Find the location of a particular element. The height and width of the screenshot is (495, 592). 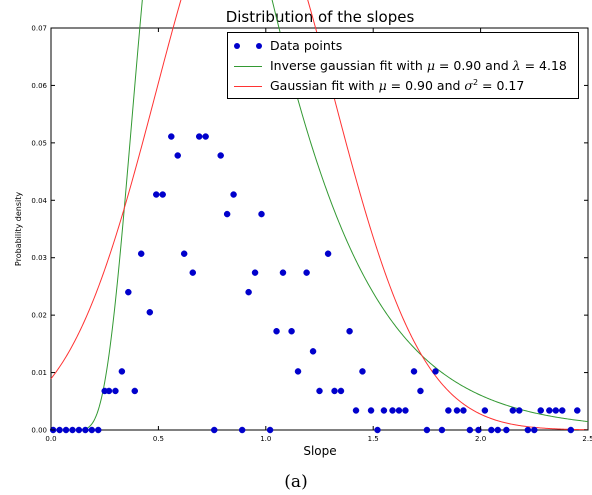

legend-item-gaussian: Gaussian fit with μ = 0.90 and σ2 = 0.17 is located at coordinates (403, 86).